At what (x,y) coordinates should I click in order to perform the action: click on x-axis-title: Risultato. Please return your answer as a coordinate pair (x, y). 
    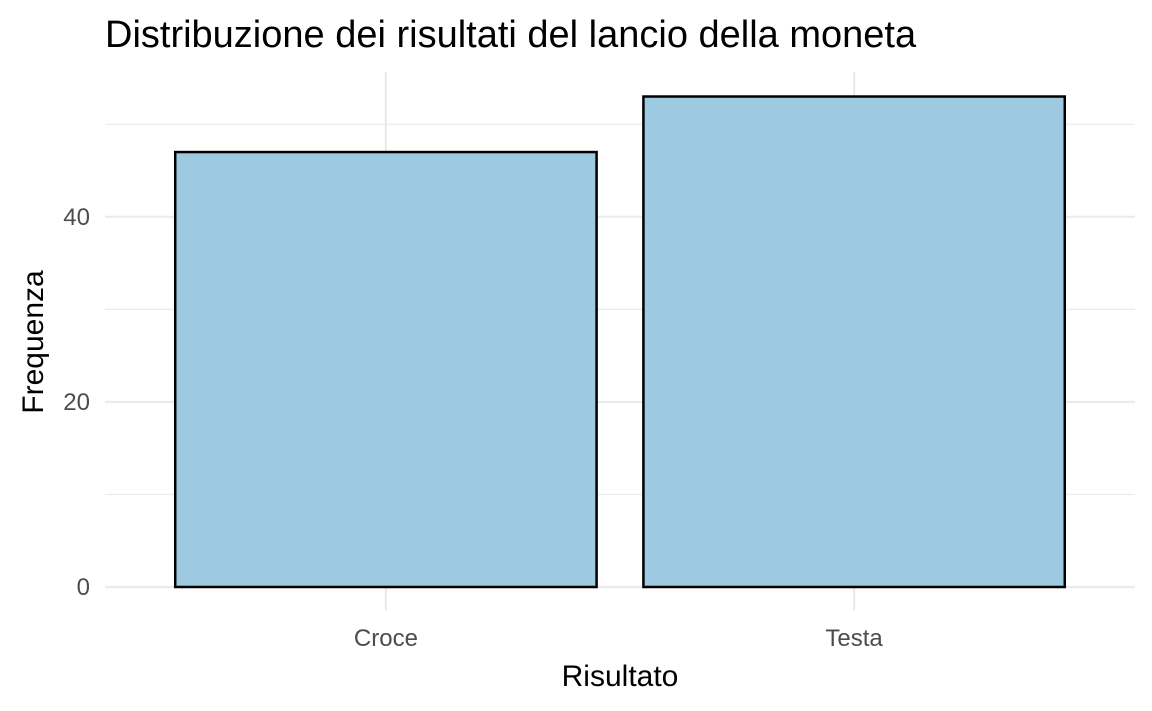
    Looking at the image, I should click on (620, 676).